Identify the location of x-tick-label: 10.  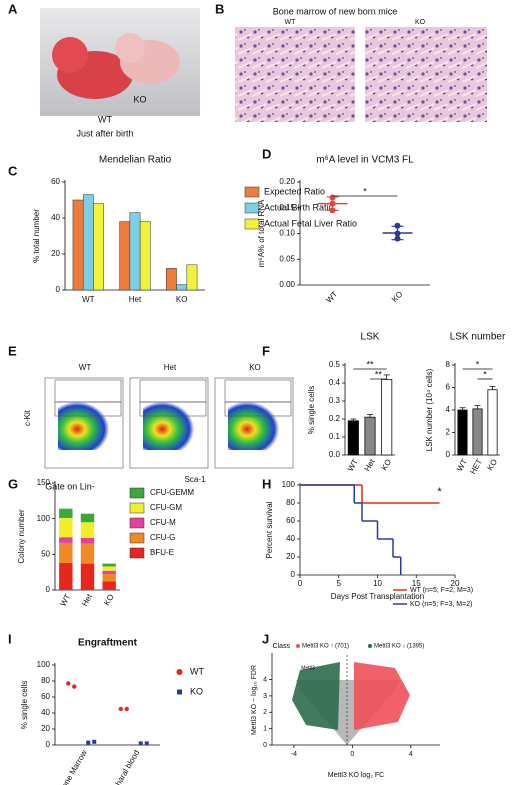
(377, 583).